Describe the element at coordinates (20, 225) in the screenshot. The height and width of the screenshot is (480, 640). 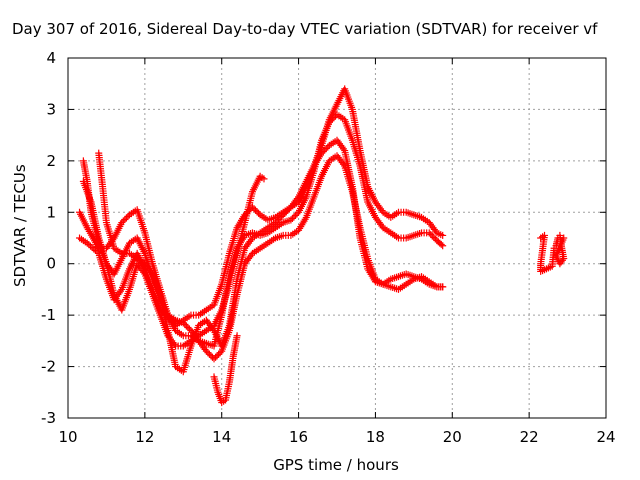
I see `y-axis-label: SDTVAR / TECUs` at that location.